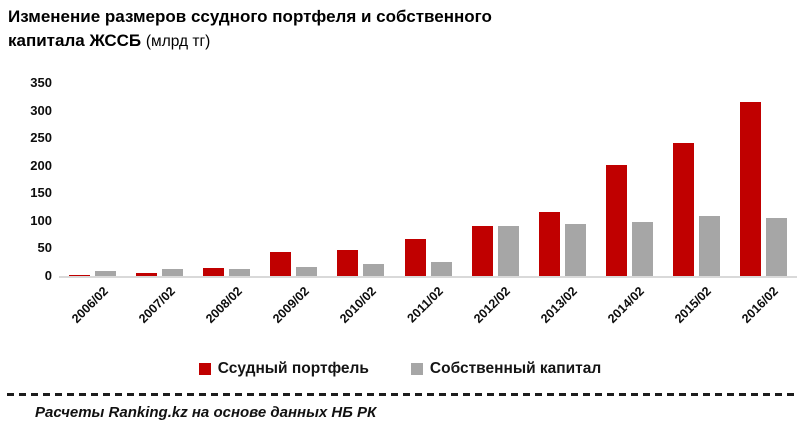 The image size is (800, 442). Describe the element at coordinates (41, 138) in the screenshot. I see `y-axis-tick-label: 250` at that location.